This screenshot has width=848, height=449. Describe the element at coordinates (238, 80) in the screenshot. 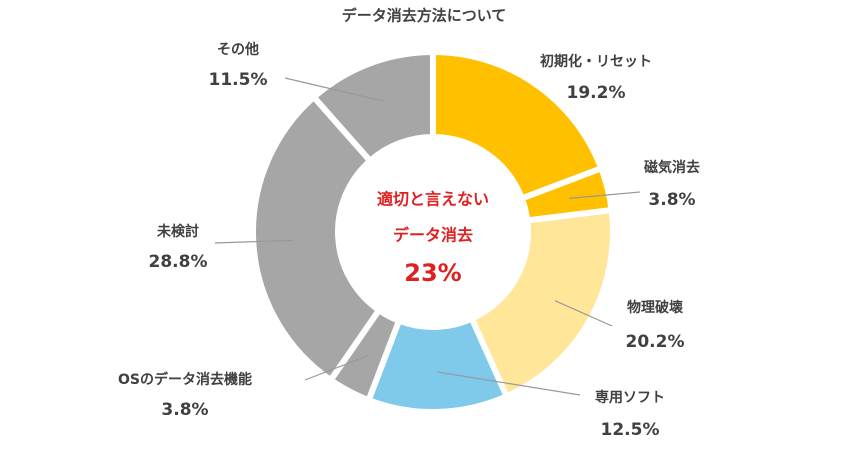

I see `value-label: 11.5%` at that location.